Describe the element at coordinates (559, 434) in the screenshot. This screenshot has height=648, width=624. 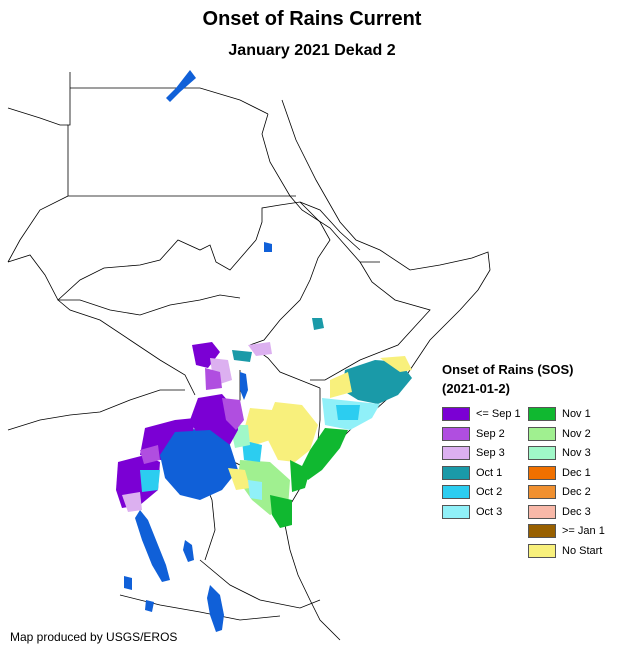
I see `legend-item: Nov 2` at that location.